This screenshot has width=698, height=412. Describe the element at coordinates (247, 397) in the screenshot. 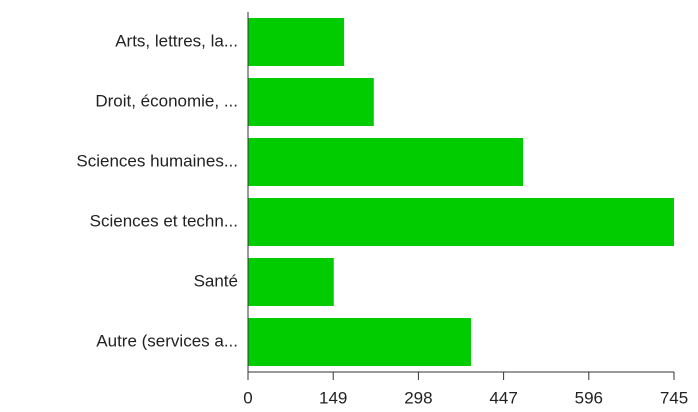

I see `x-tick-label: 0` at that location.